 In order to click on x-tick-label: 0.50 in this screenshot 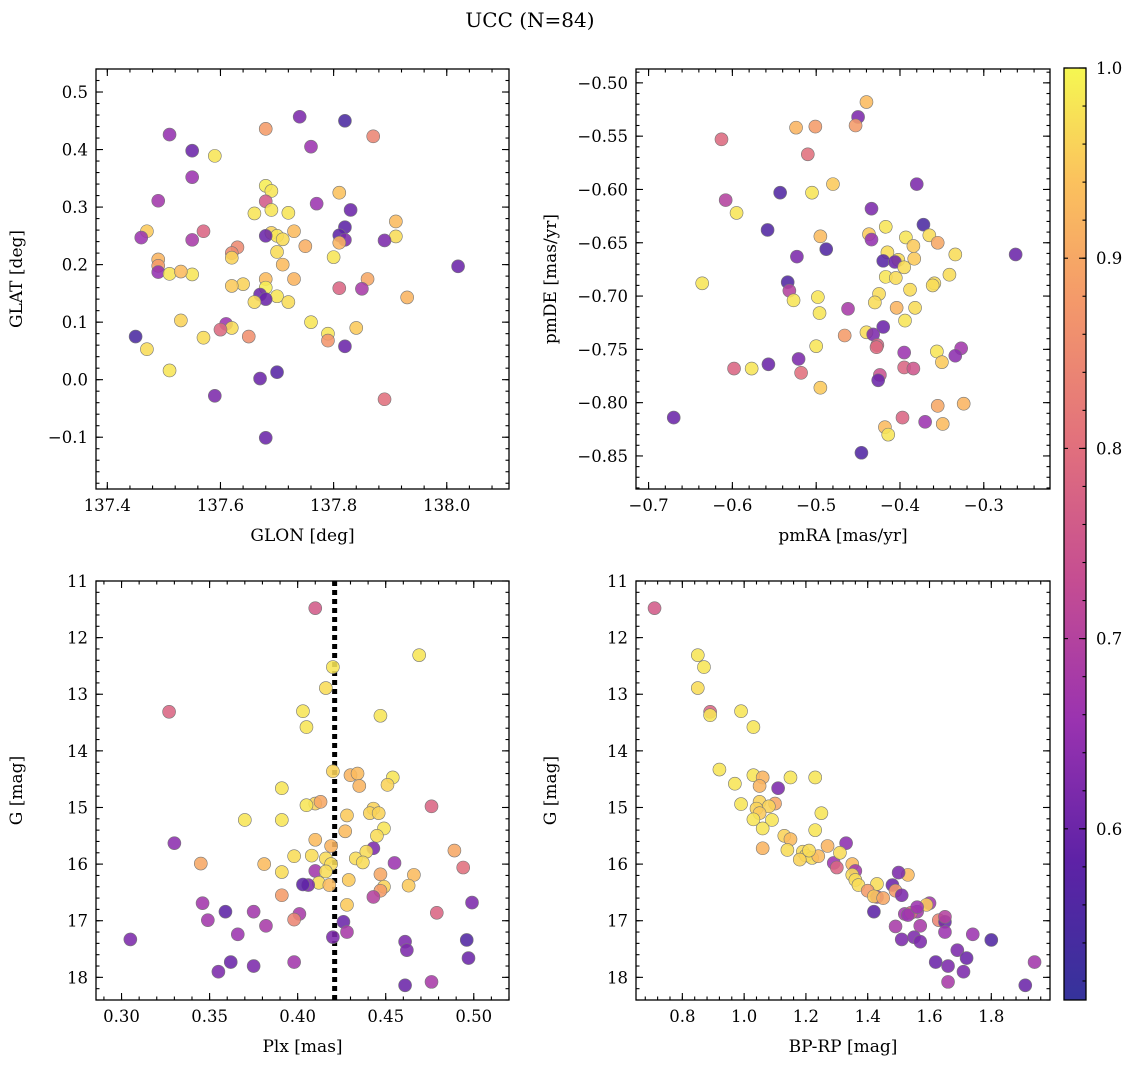, I will do `click(473, 1016)`.